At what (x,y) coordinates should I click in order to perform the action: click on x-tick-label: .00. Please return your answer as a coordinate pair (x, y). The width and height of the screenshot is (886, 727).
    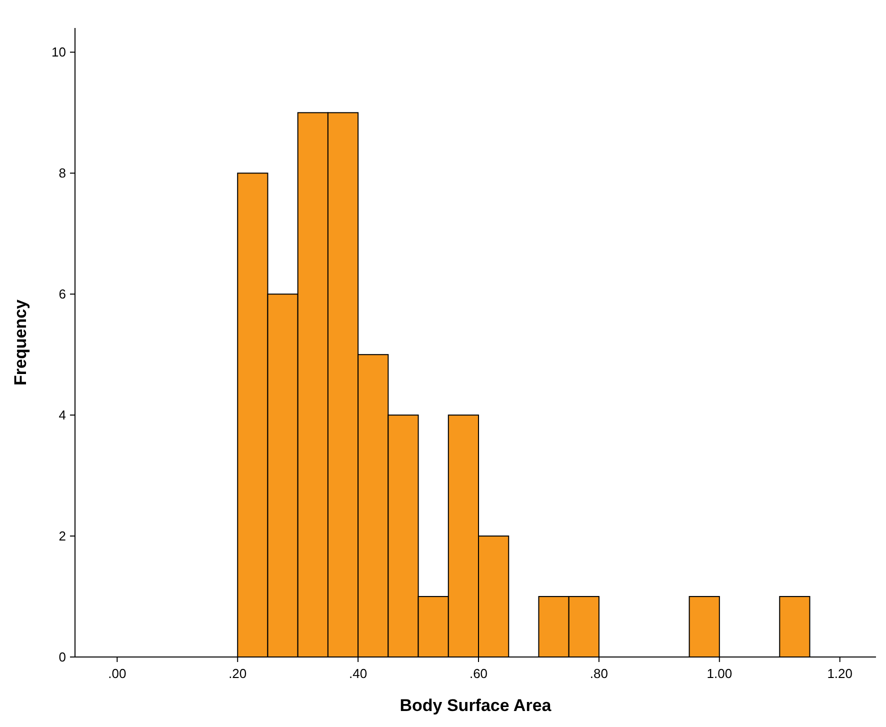
    Looking at the image, I should click on (117, 673).